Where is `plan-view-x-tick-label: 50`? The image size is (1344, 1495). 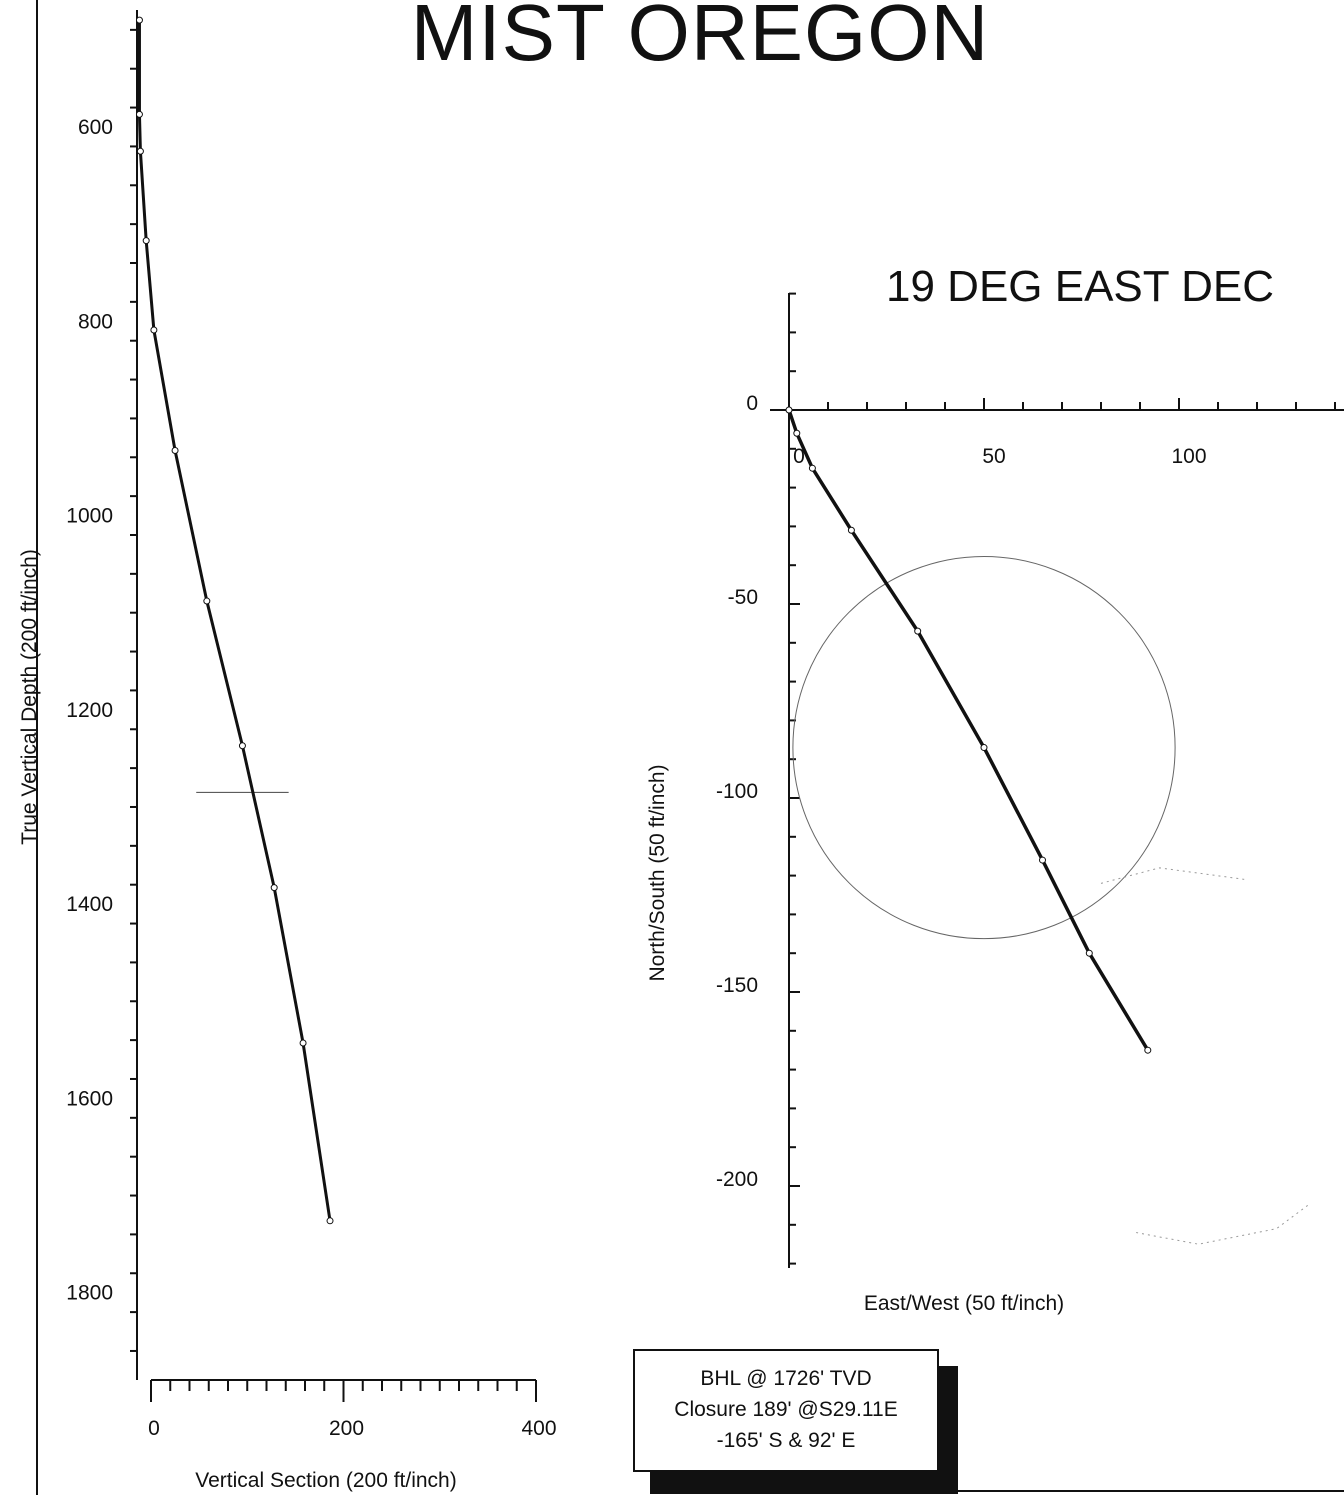 plan-view-x-tick-label: 50 is located at coordinates (993, 456).